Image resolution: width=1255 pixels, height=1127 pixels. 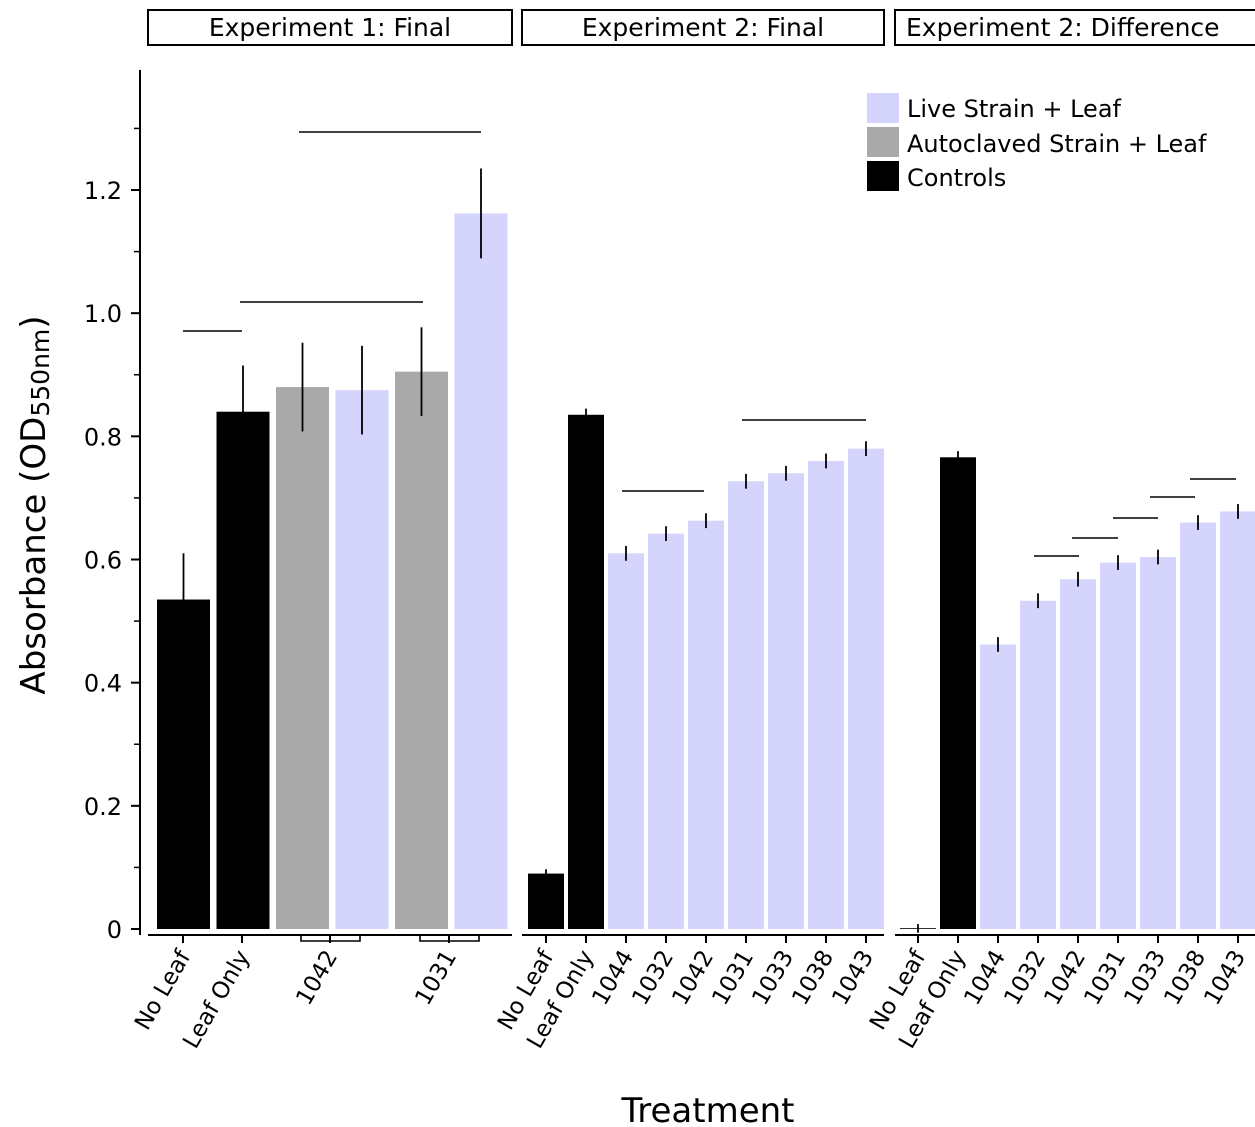 What do you see at coordinates (163, 989) in the screenshot?
I see `x-tick-label: No Leaf` at bounding box center [163, 989].